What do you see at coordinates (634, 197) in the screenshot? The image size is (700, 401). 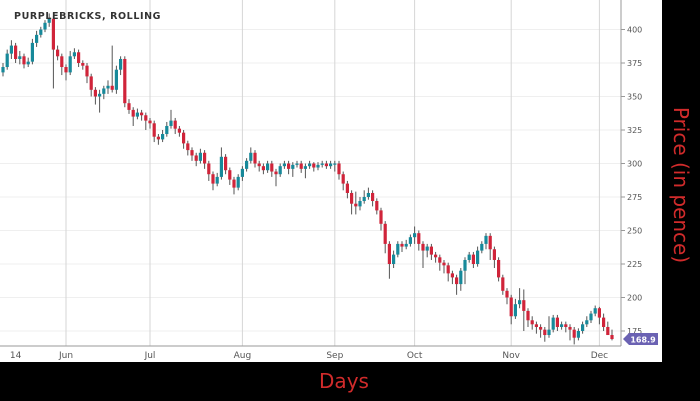 I see `y-tick-label: 275` at bounding box center [634, 197].